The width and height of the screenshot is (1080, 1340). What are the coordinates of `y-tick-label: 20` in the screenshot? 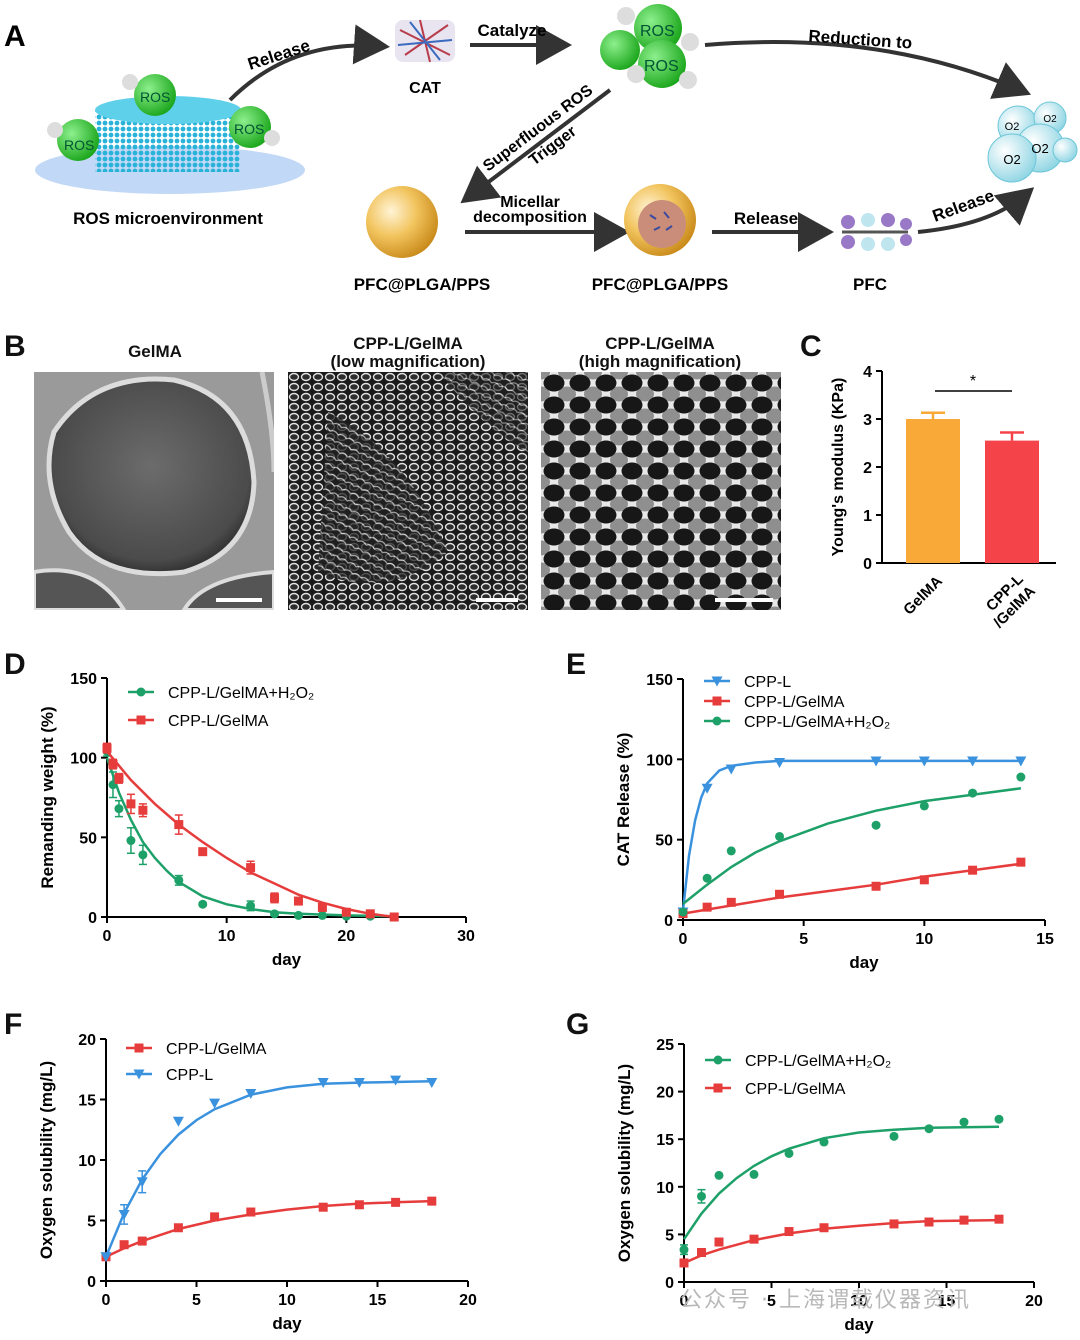 It's located at (87, 1040).